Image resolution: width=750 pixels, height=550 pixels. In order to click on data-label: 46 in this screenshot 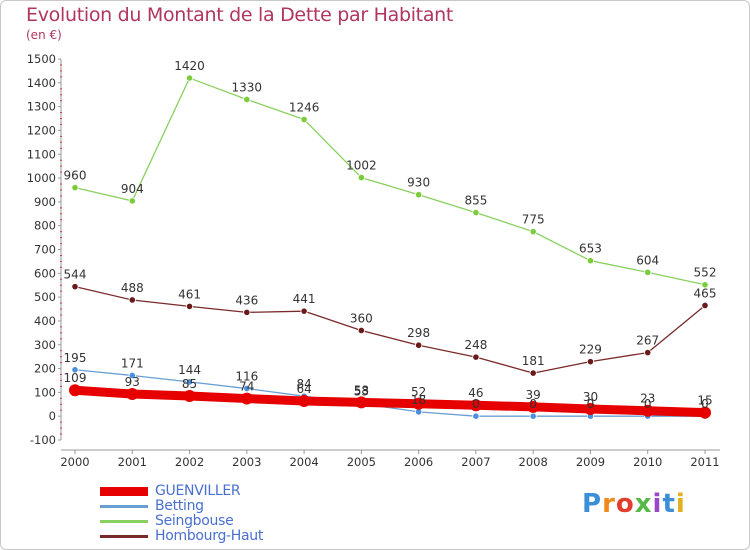, I will do `click(475, 393)`.